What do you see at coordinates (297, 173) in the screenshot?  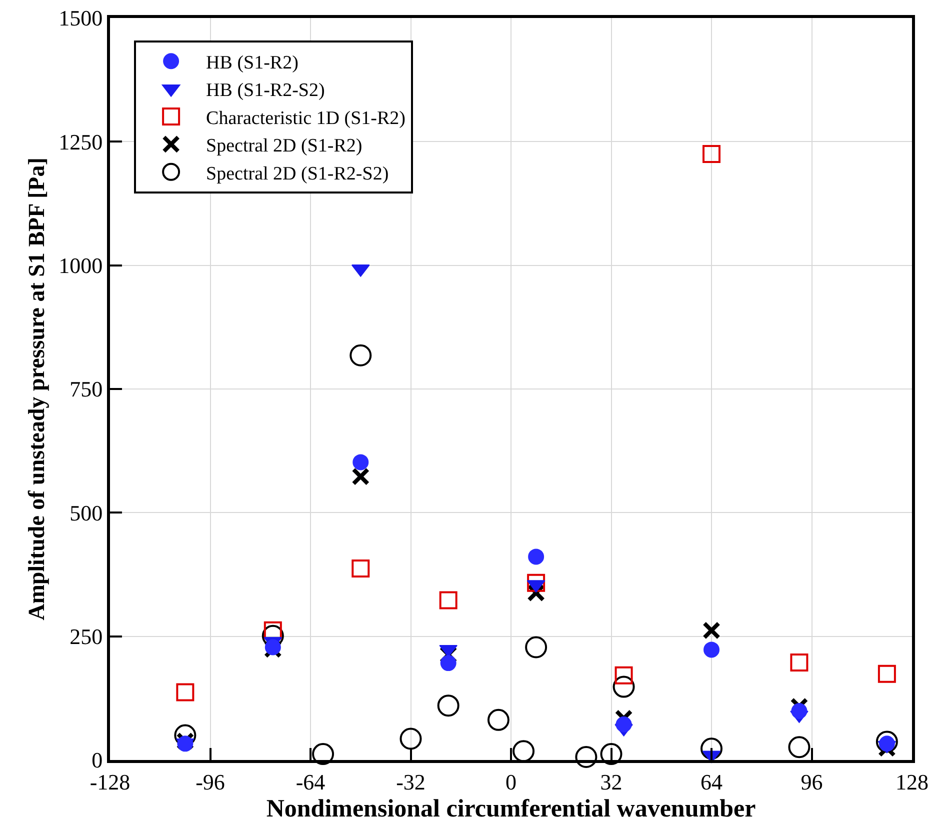 I see `legend-label: Spectral 2D (S1-R2-S2)` at bounding box center [297, 173].